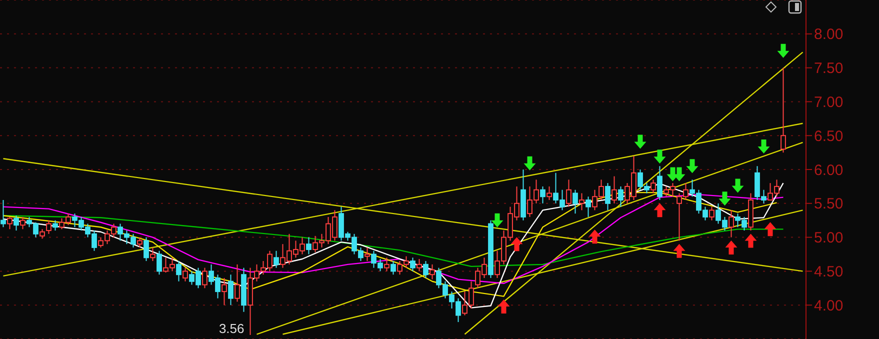  What do you see at coordinates (829, 69) in the screenshot?
I see `y-tick-label: 7.50` at bounding box center [829, 69].